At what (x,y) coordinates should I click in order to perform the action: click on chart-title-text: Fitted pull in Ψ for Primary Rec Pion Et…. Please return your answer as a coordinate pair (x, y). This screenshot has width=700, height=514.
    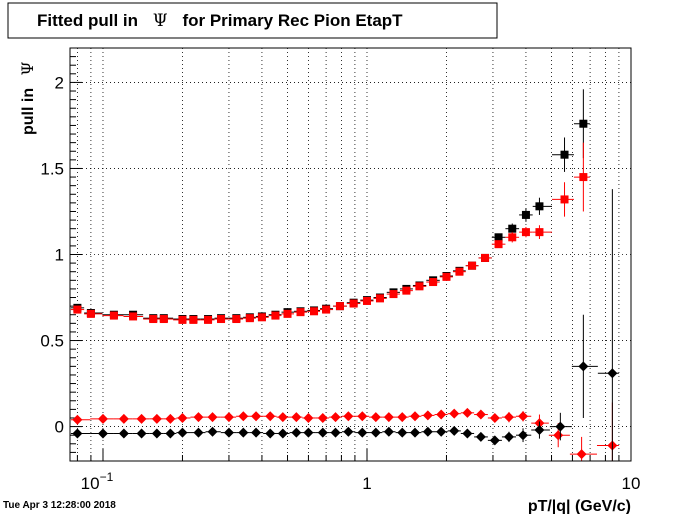
    Looking at the image, I should click on (220, 21).